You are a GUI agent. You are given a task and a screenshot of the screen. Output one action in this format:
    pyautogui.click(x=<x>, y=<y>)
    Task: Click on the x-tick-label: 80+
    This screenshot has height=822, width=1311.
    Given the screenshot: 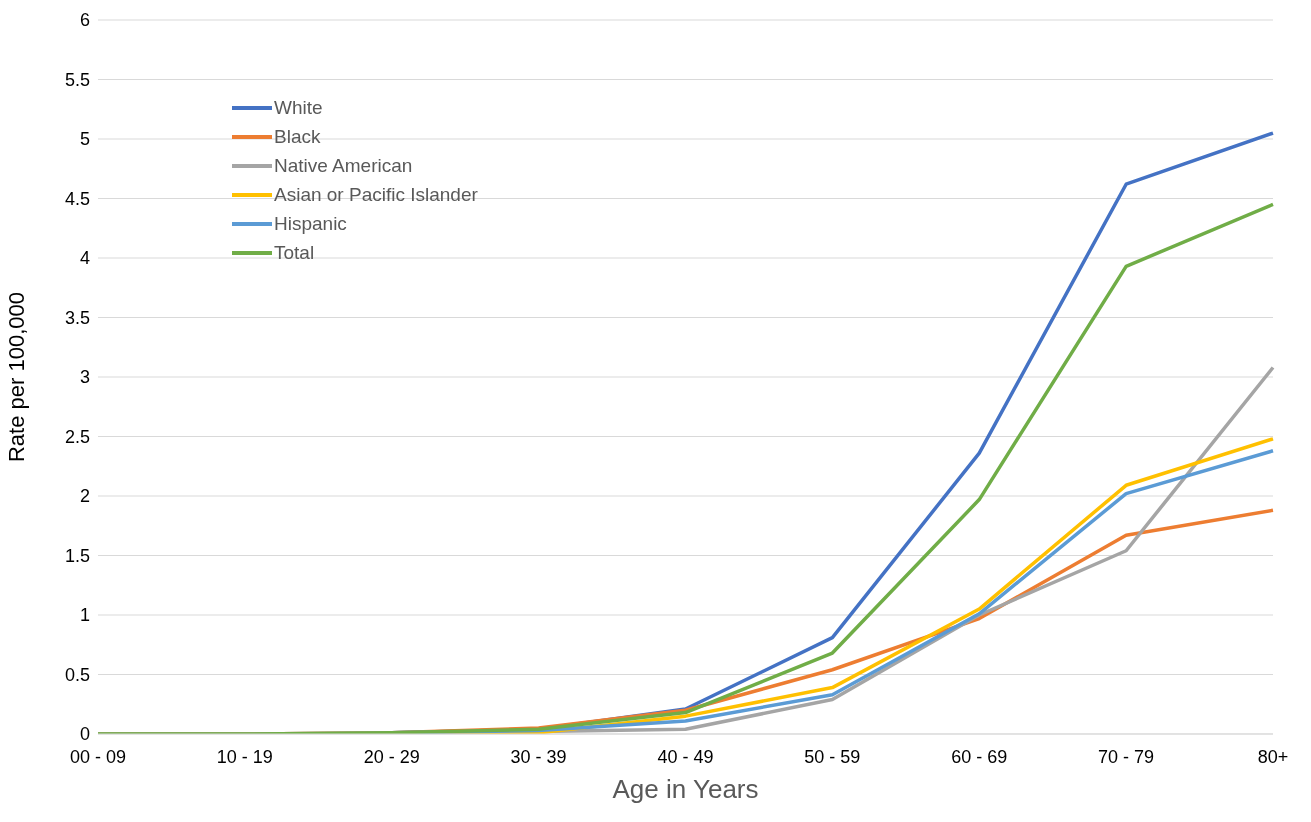 What is the action you would take?
    pyautogui.click(x=1273, y=756)
    